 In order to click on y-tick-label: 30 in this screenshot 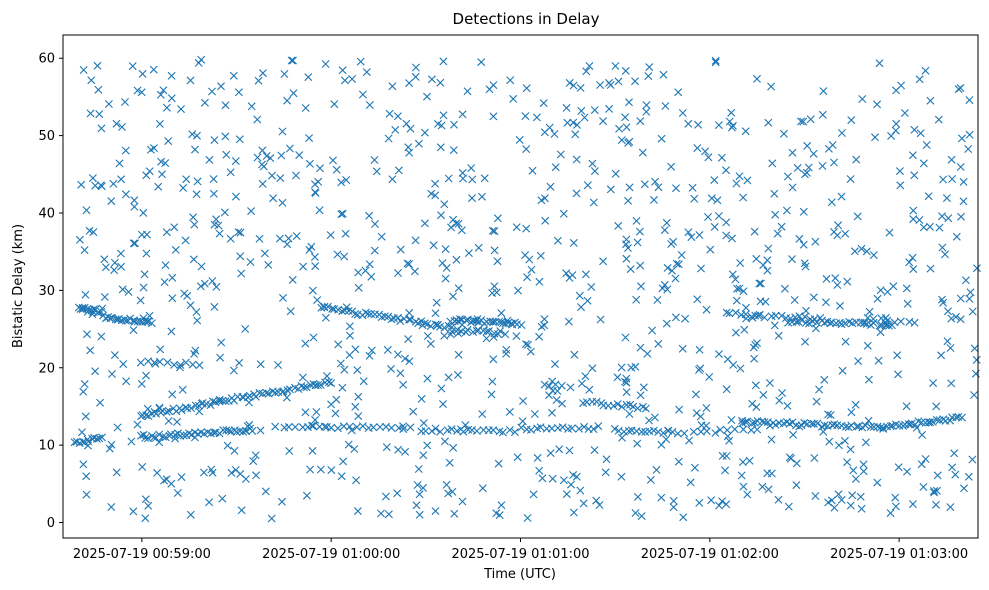, I will do `click(46, 291)`.